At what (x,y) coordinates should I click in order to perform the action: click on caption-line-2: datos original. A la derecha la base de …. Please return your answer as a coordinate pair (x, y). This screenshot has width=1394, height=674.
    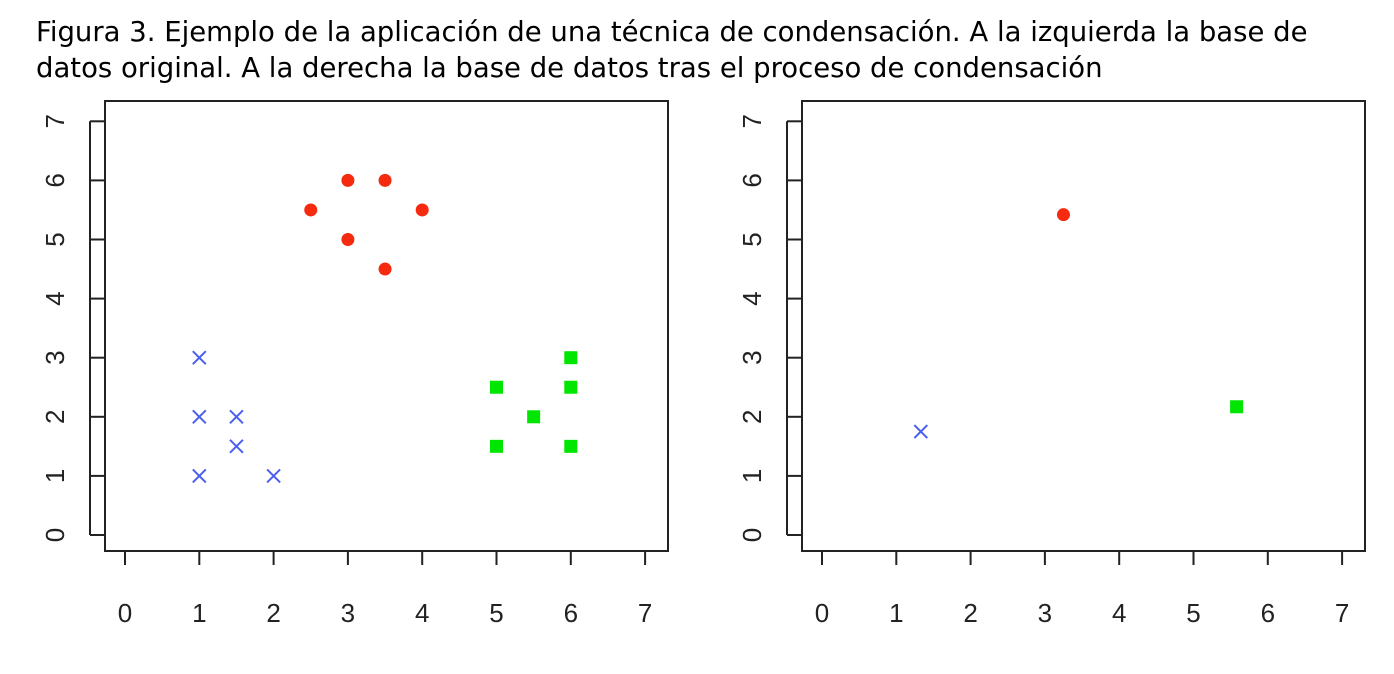
    Looking at the image, I should click on (569, 68).